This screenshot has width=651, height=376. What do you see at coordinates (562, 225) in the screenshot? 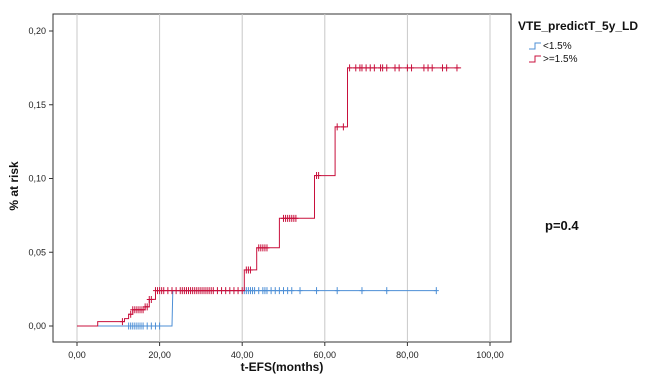
I see `p-value-annotation: p=0.4` at bounding box center [562, 225].